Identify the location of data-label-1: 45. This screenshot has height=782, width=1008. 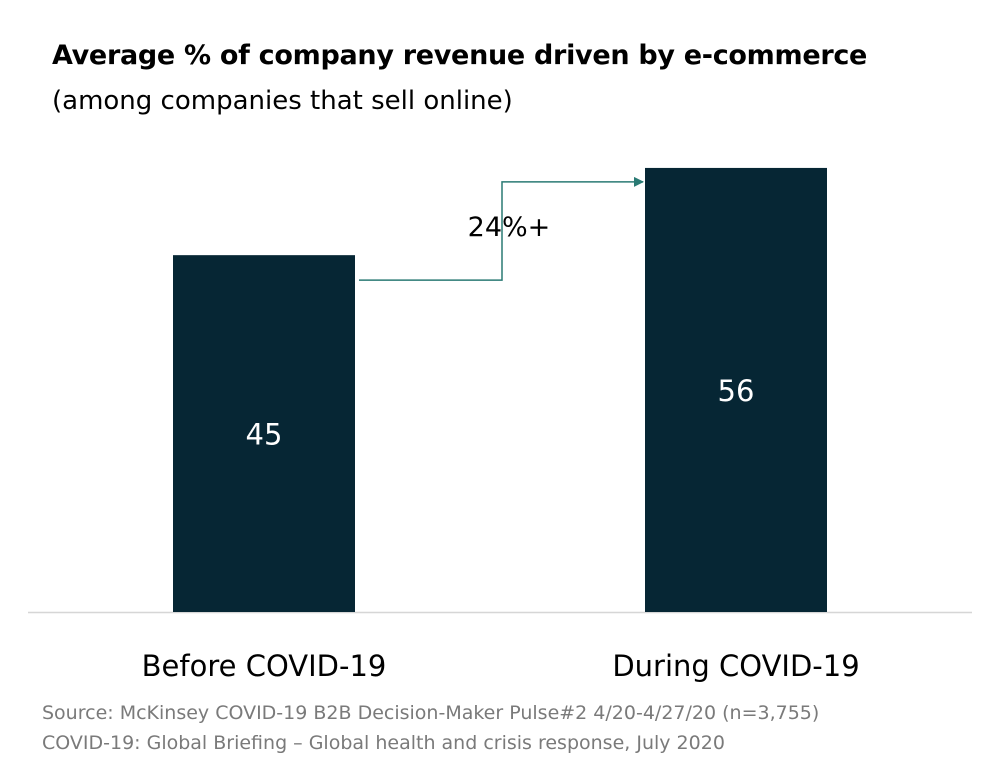
(264, 435).